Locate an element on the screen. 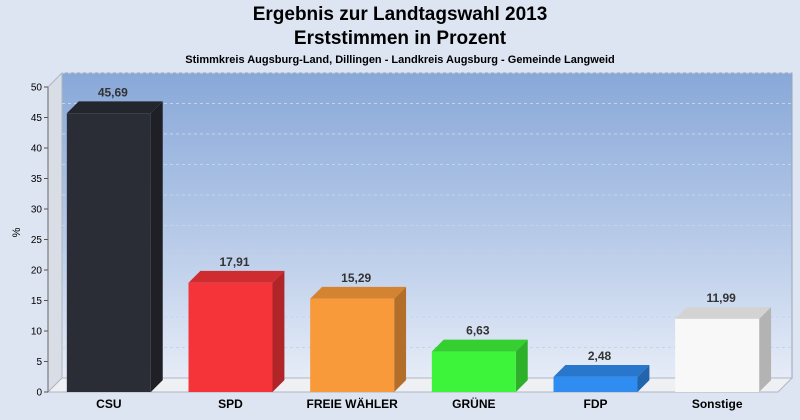  x-tick-label: Sonstige is located at coordinates (717, 404).